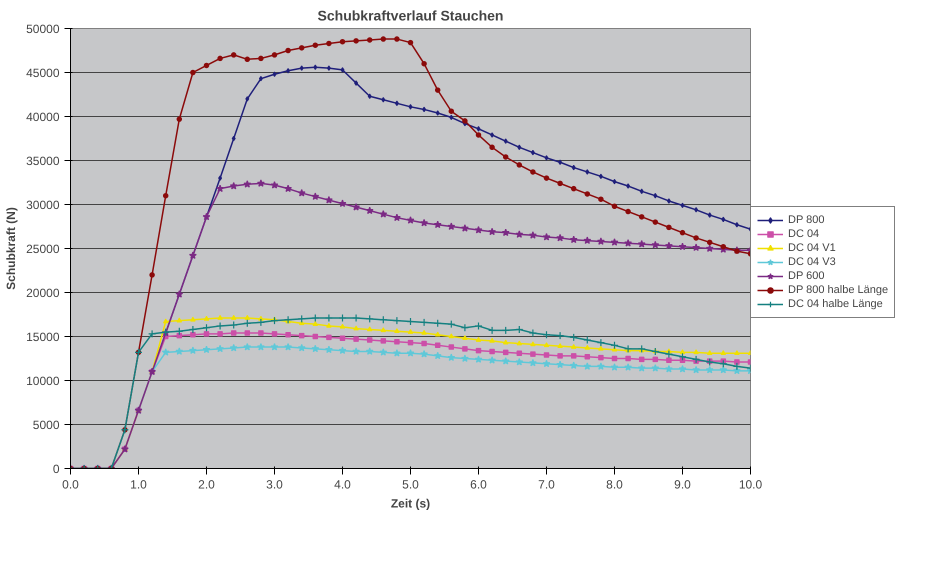 This screenshot has height=570, width=943. I want to click on x-axis-title: Zeit (s), so click(410, 503).